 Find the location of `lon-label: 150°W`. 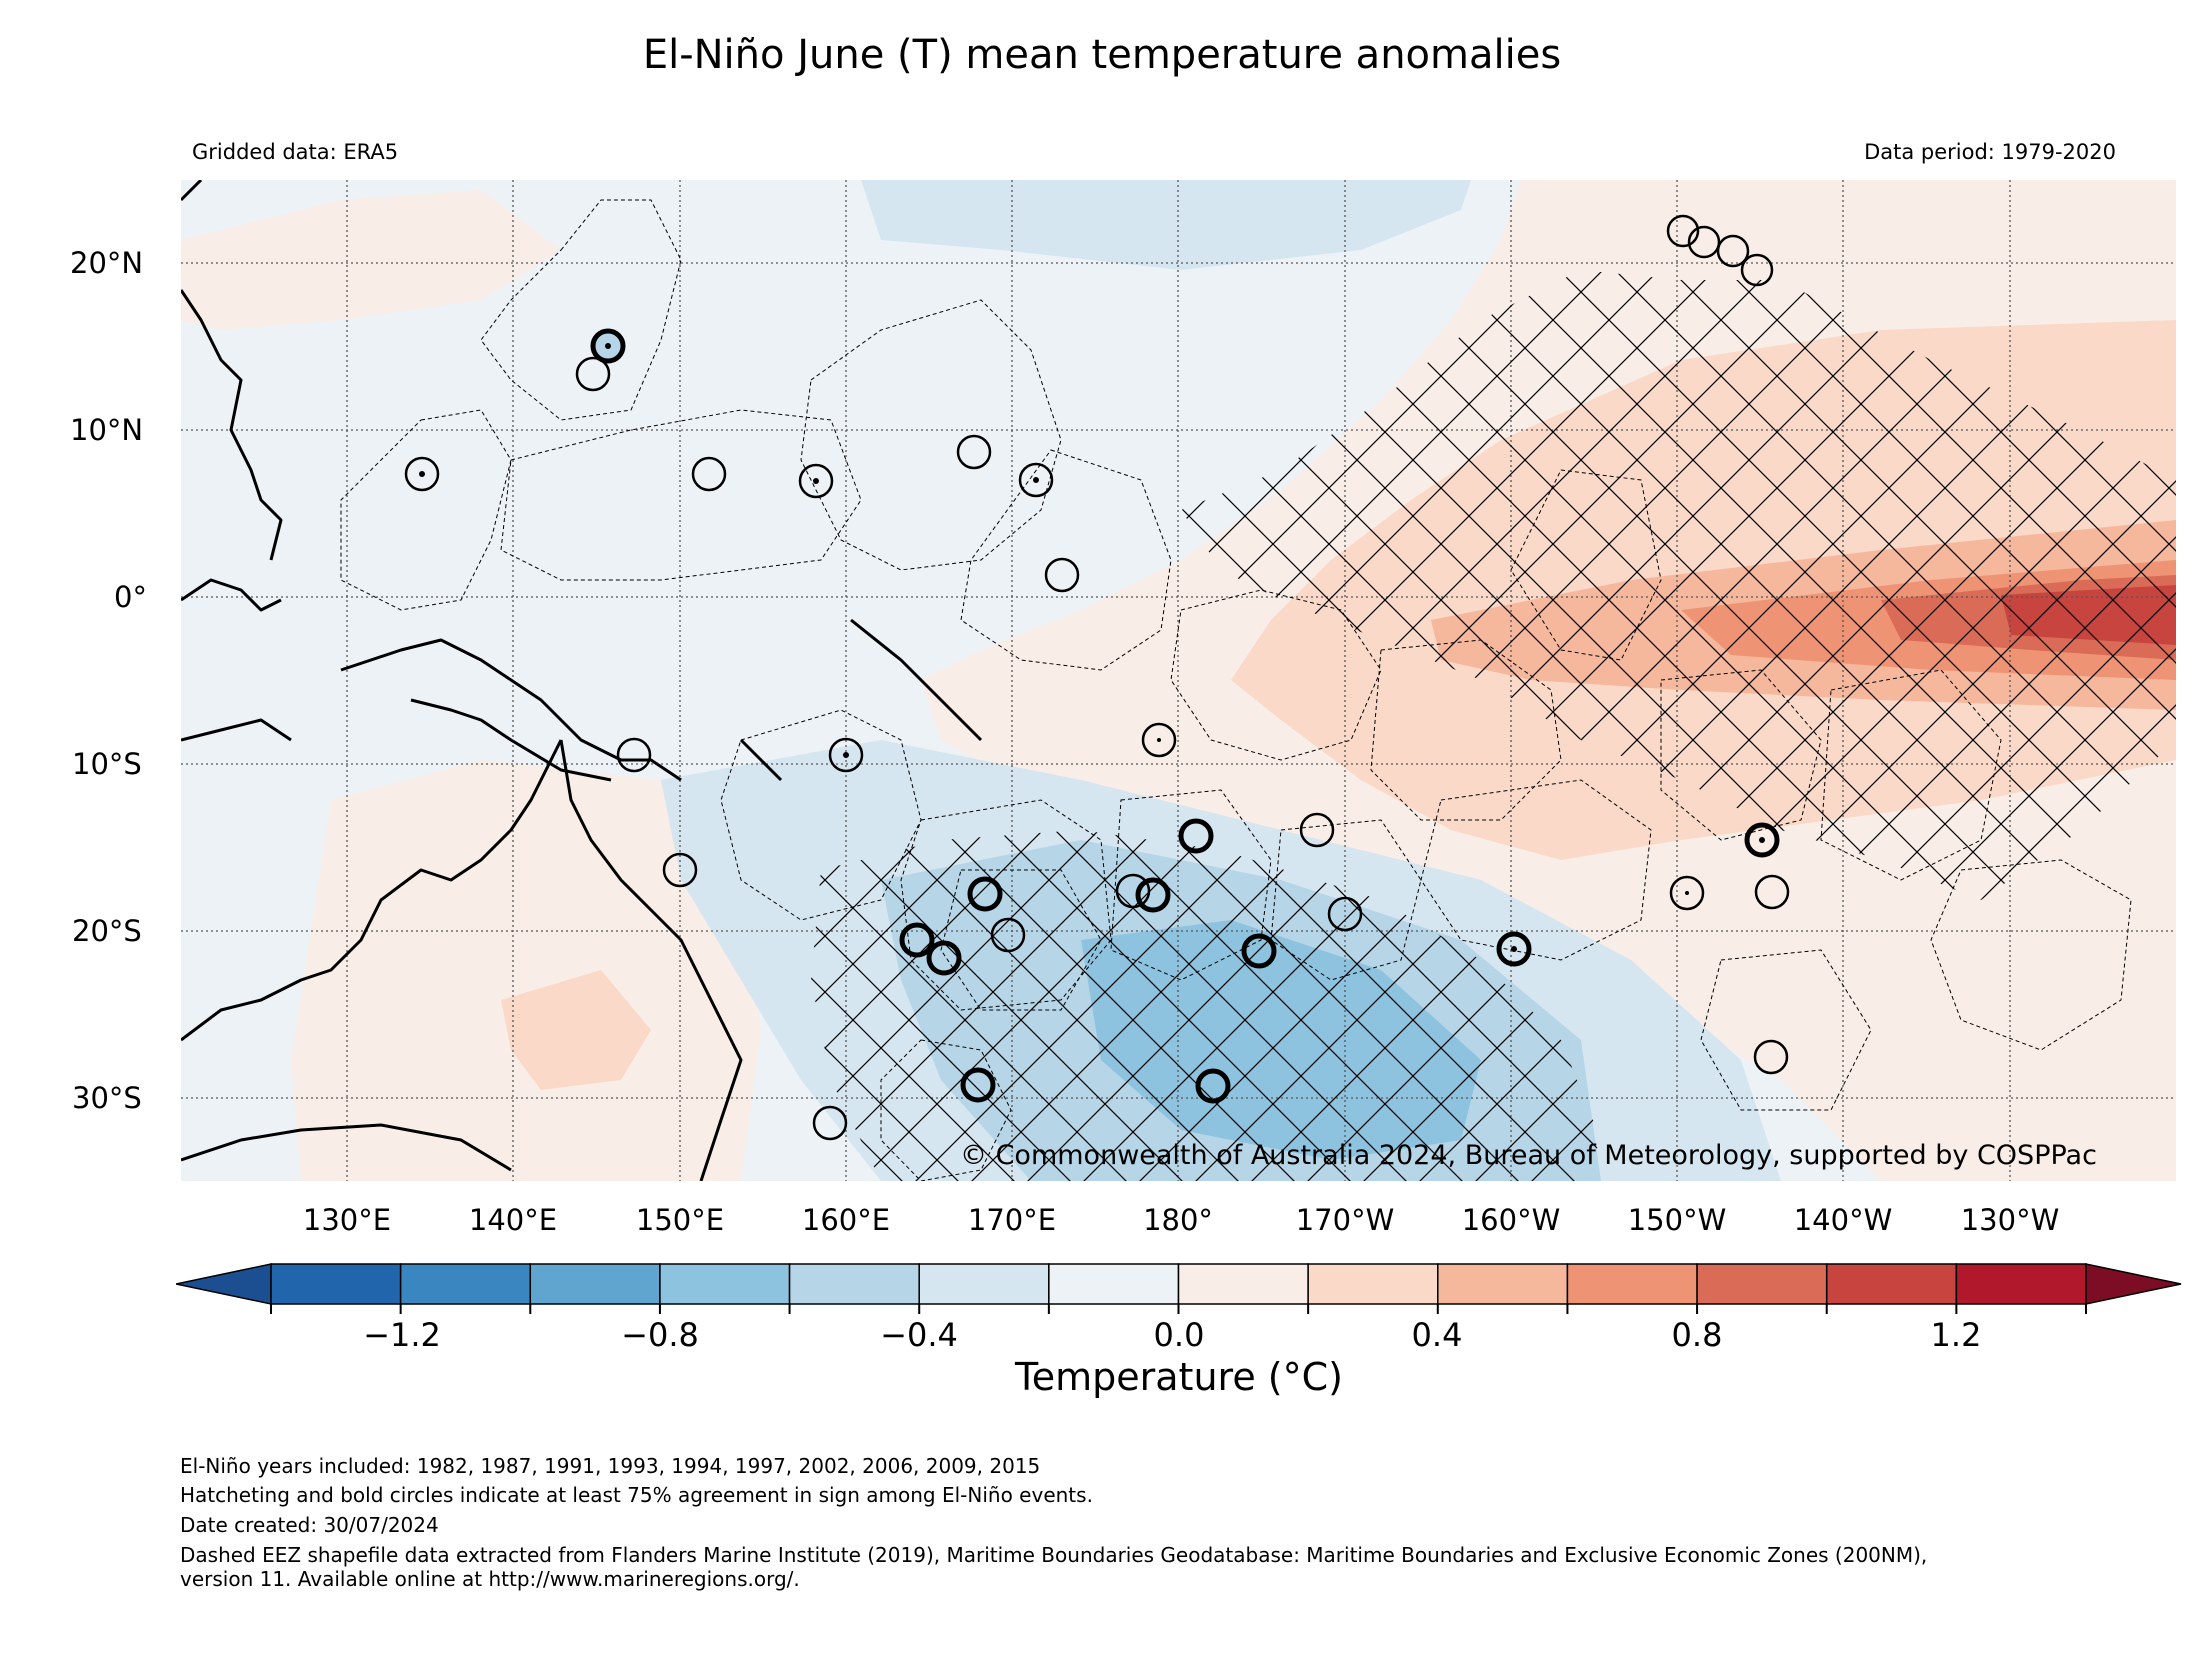

lon-label: 150°W is located at coordinates (1677, 1220).